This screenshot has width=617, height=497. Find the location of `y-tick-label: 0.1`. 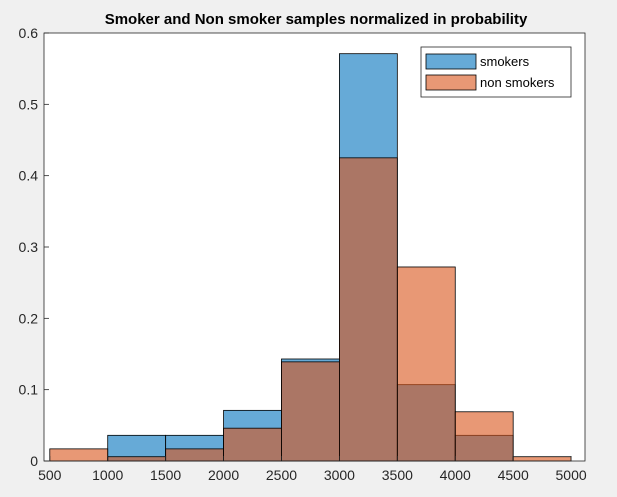

y-tick-label: 0.1 is located at coordinates (29, 390).